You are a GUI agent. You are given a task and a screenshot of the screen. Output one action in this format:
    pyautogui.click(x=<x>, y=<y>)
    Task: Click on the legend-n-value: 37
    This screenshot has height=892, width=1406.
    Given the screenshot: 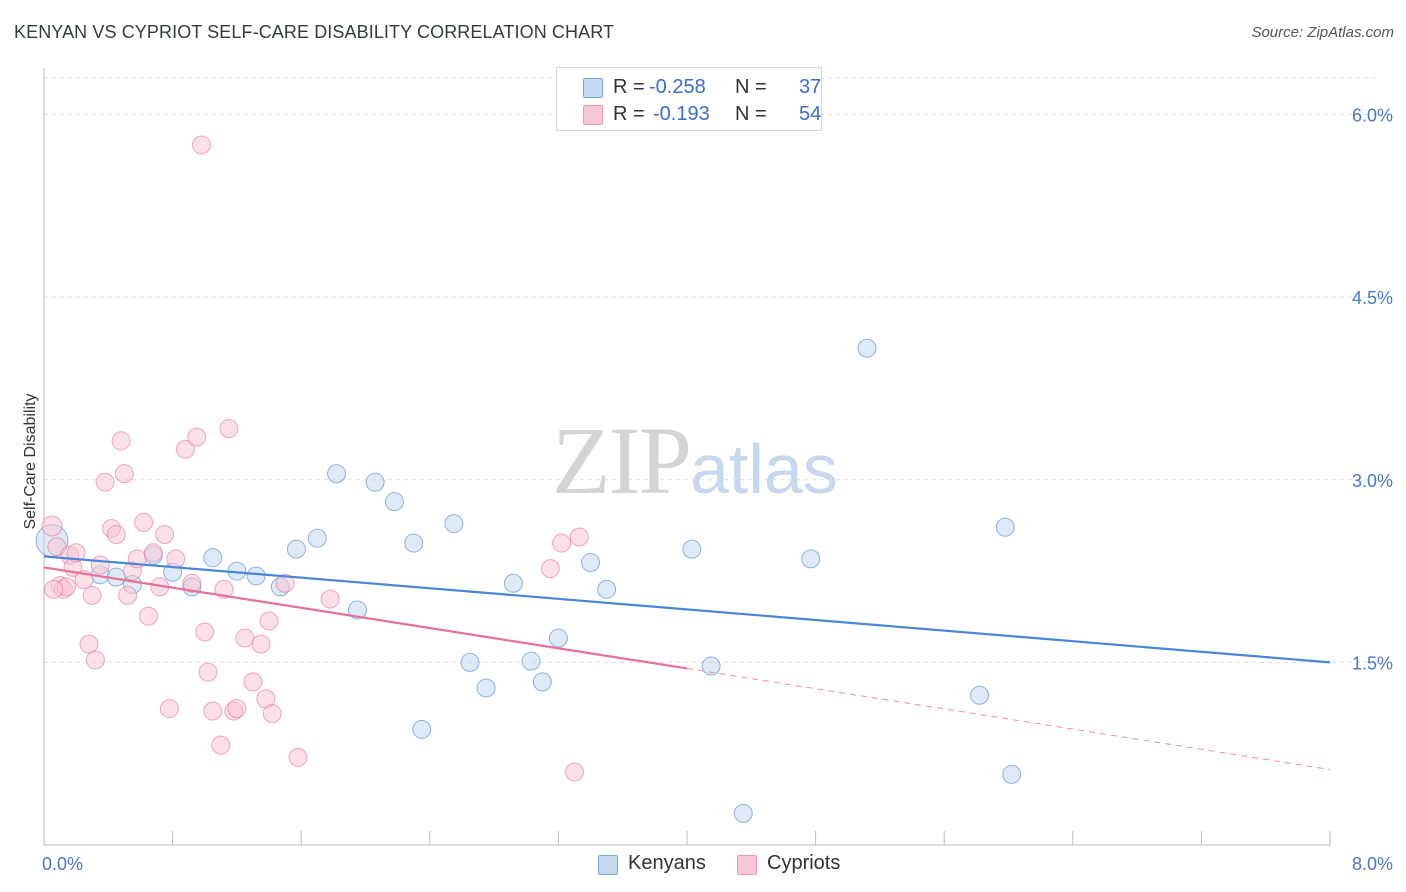 What is the action you would take?
    pyautogui.click(x=810, y=87)
    